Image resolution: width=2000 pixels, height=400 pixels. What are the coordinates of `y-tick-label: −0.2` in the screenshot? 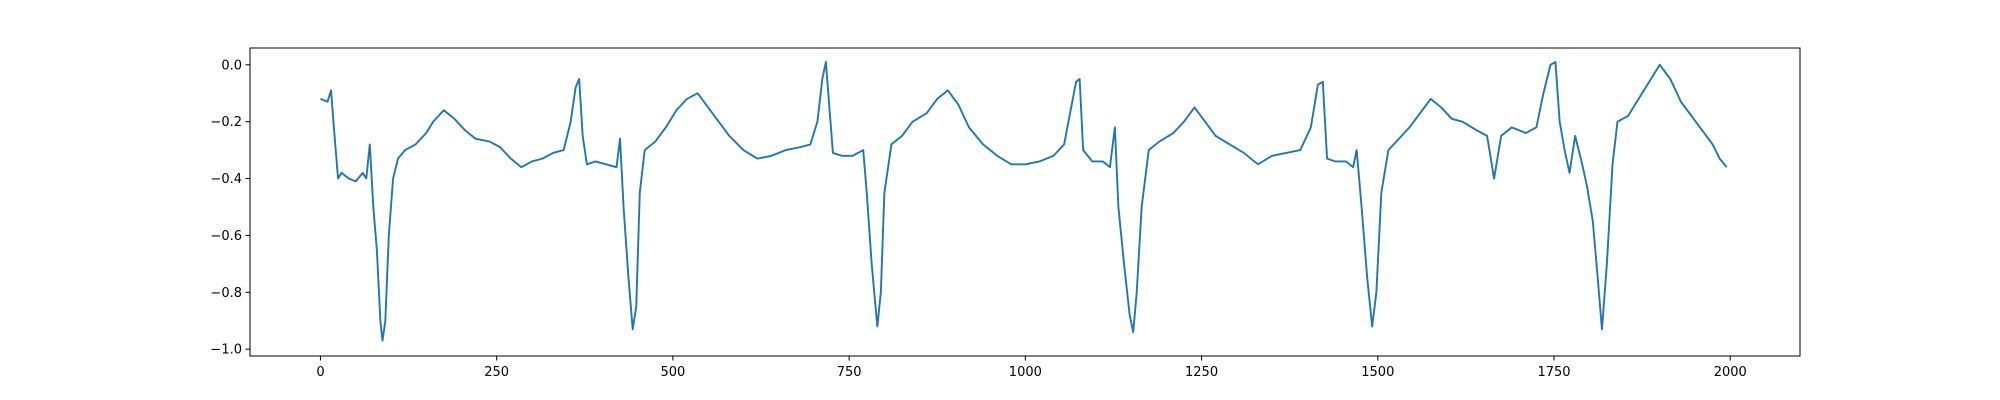 It's located at (226, 122).